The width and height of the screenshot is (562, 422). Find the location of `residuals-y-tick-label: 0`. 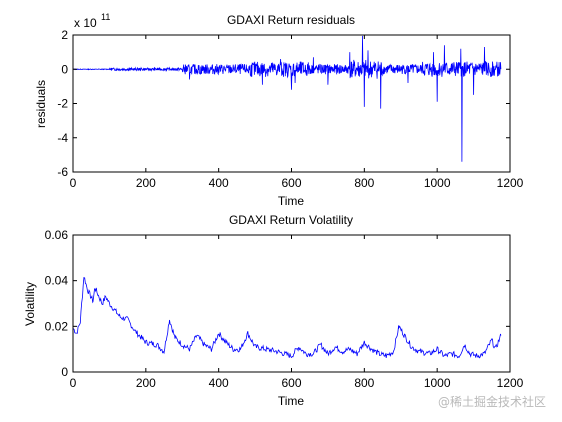

residuals-y-tick-label: 0 is located at coordinates (64, 69).